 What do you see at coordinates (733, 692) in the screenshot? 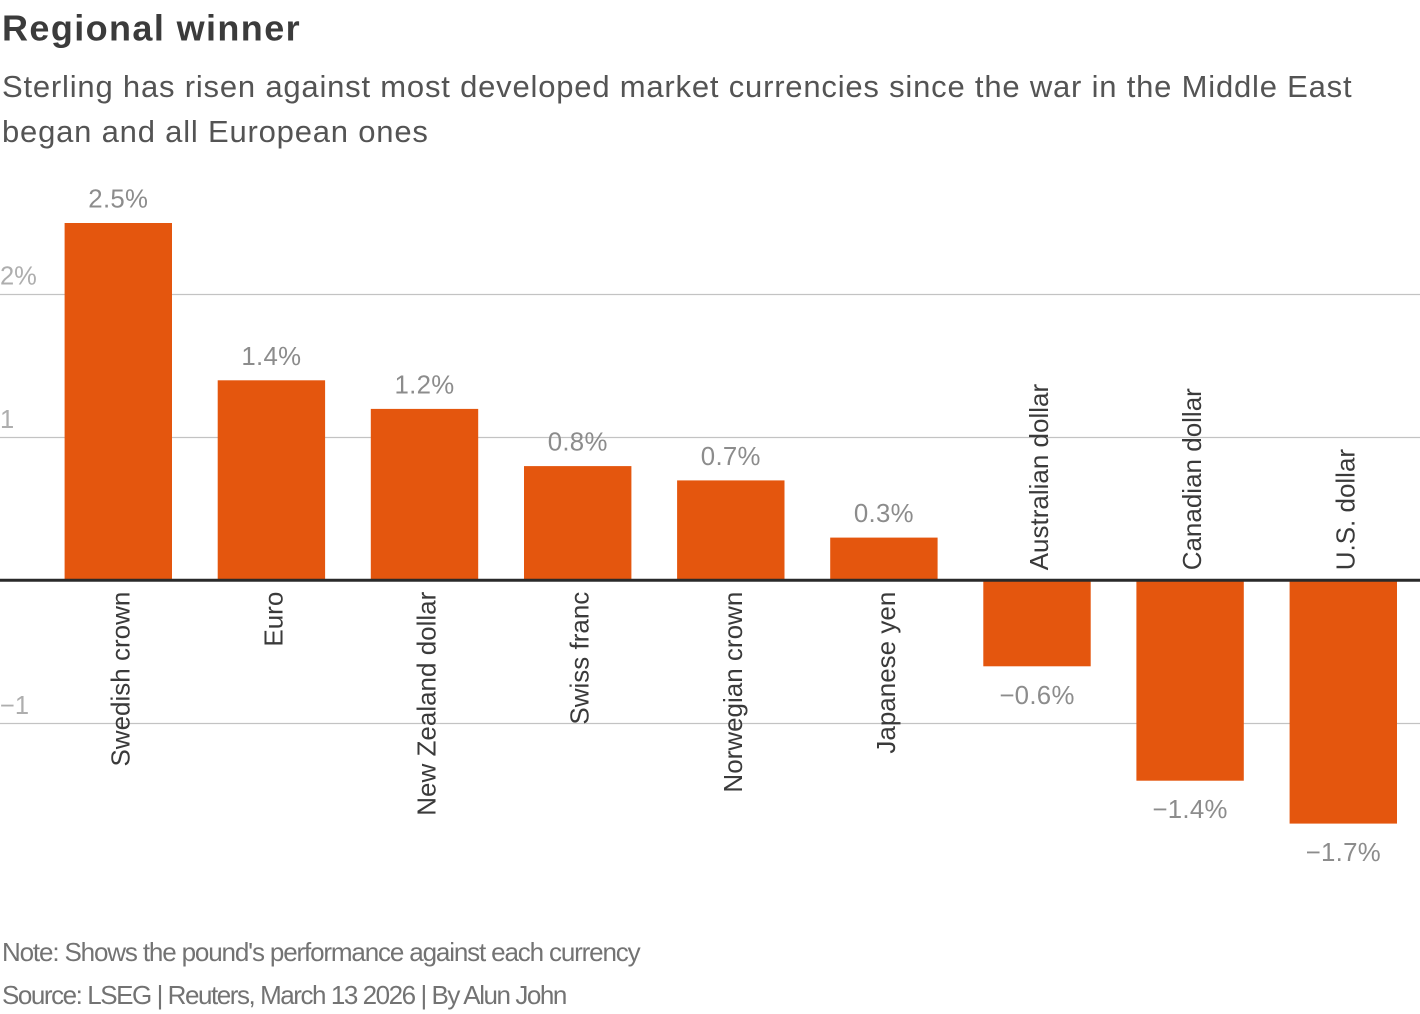
I see `svg-text: Norwegian crown` at bounding box center [733, 692].